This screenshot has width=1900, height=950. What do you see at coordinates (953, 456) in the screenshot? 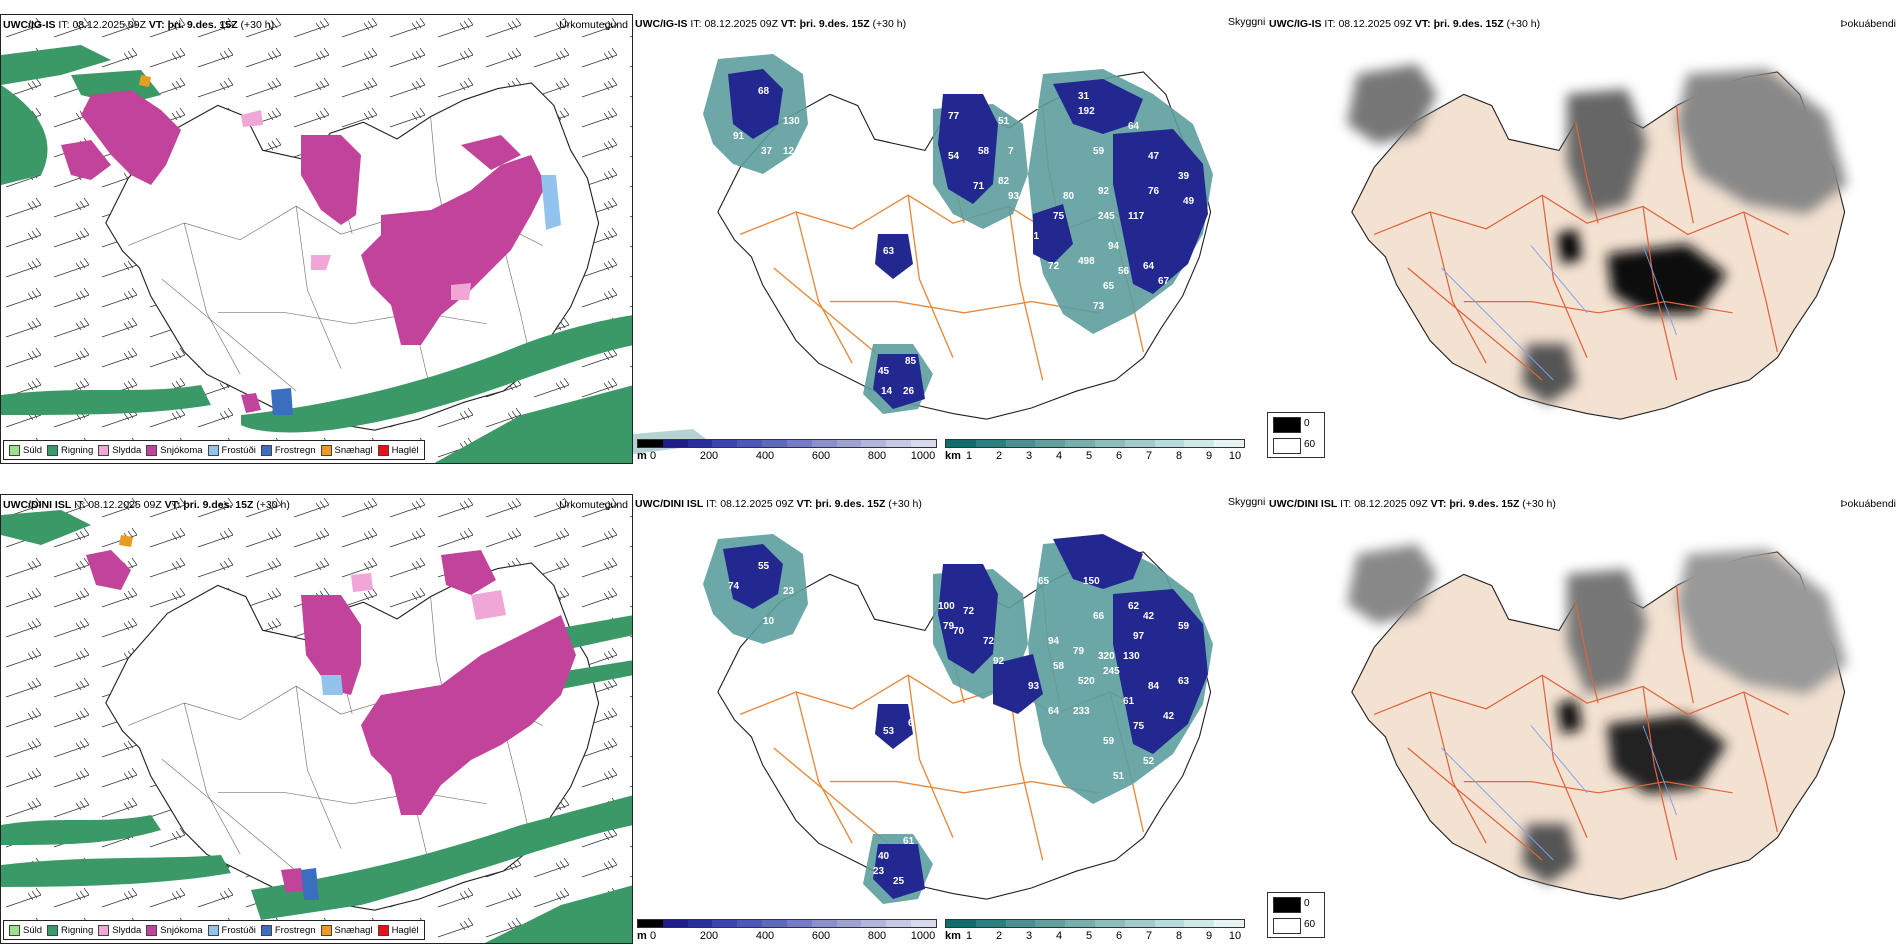
I see `visibility-unit: km` at bounding box center [953, 456].